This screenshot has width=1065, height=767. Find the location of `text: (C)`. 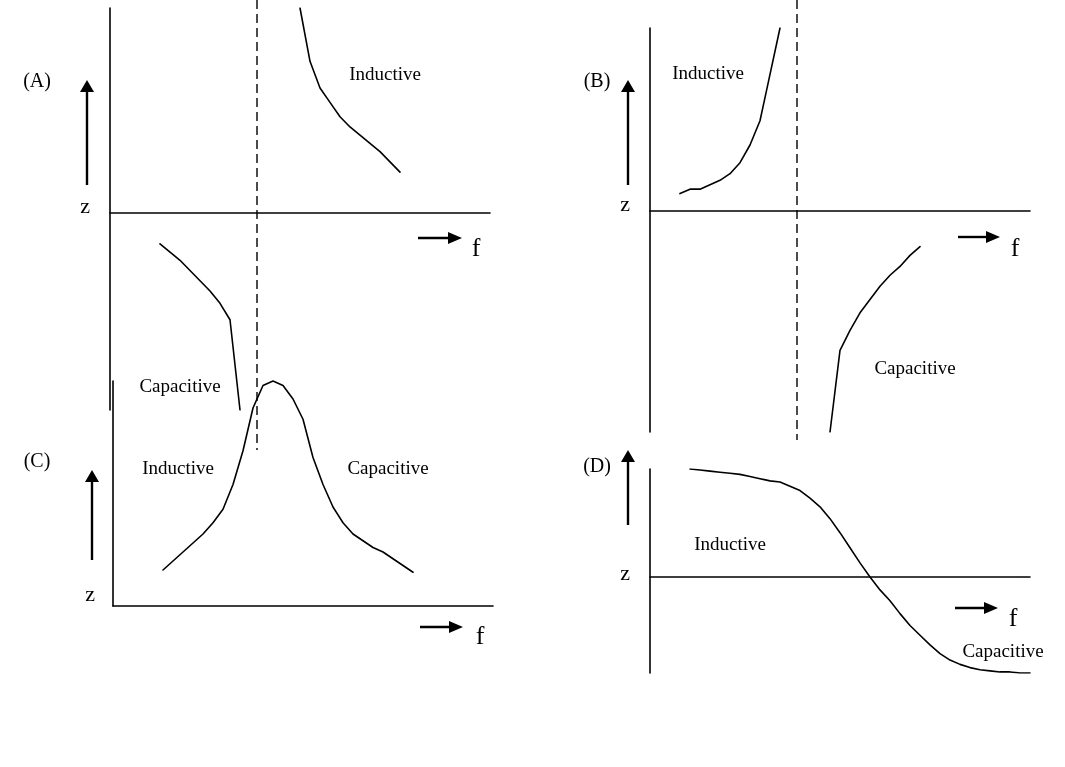

text: (C) is located at coordinates (37, 460).